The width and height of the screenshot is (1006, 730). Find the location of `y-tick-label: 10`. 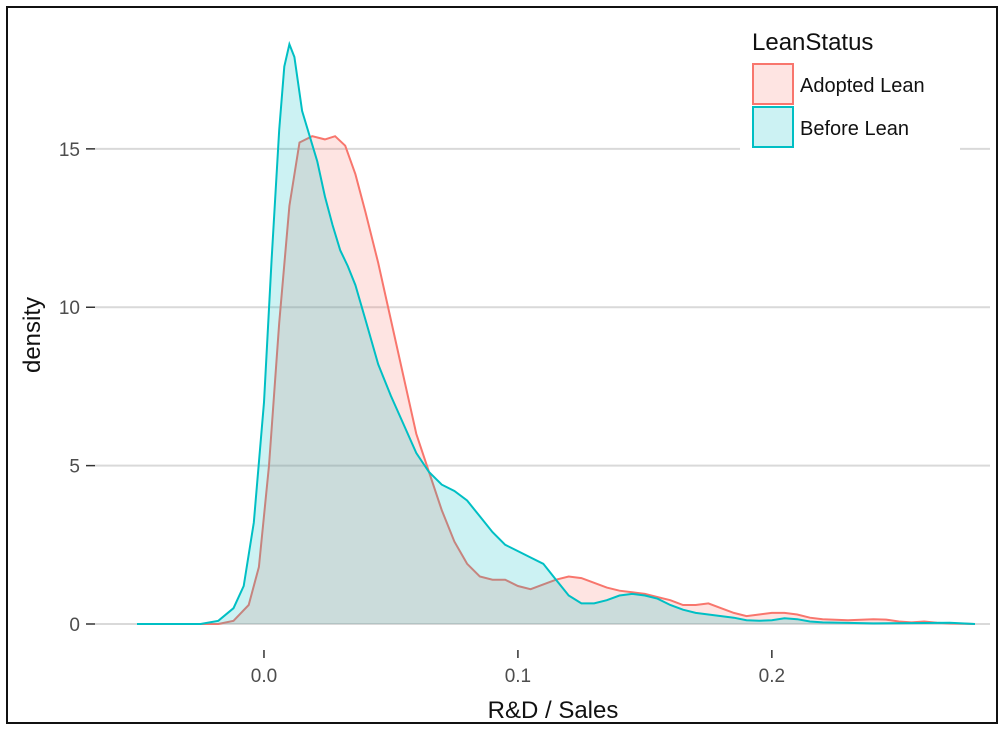

y-tick-label: 10 is located at coordinates (69, 308).